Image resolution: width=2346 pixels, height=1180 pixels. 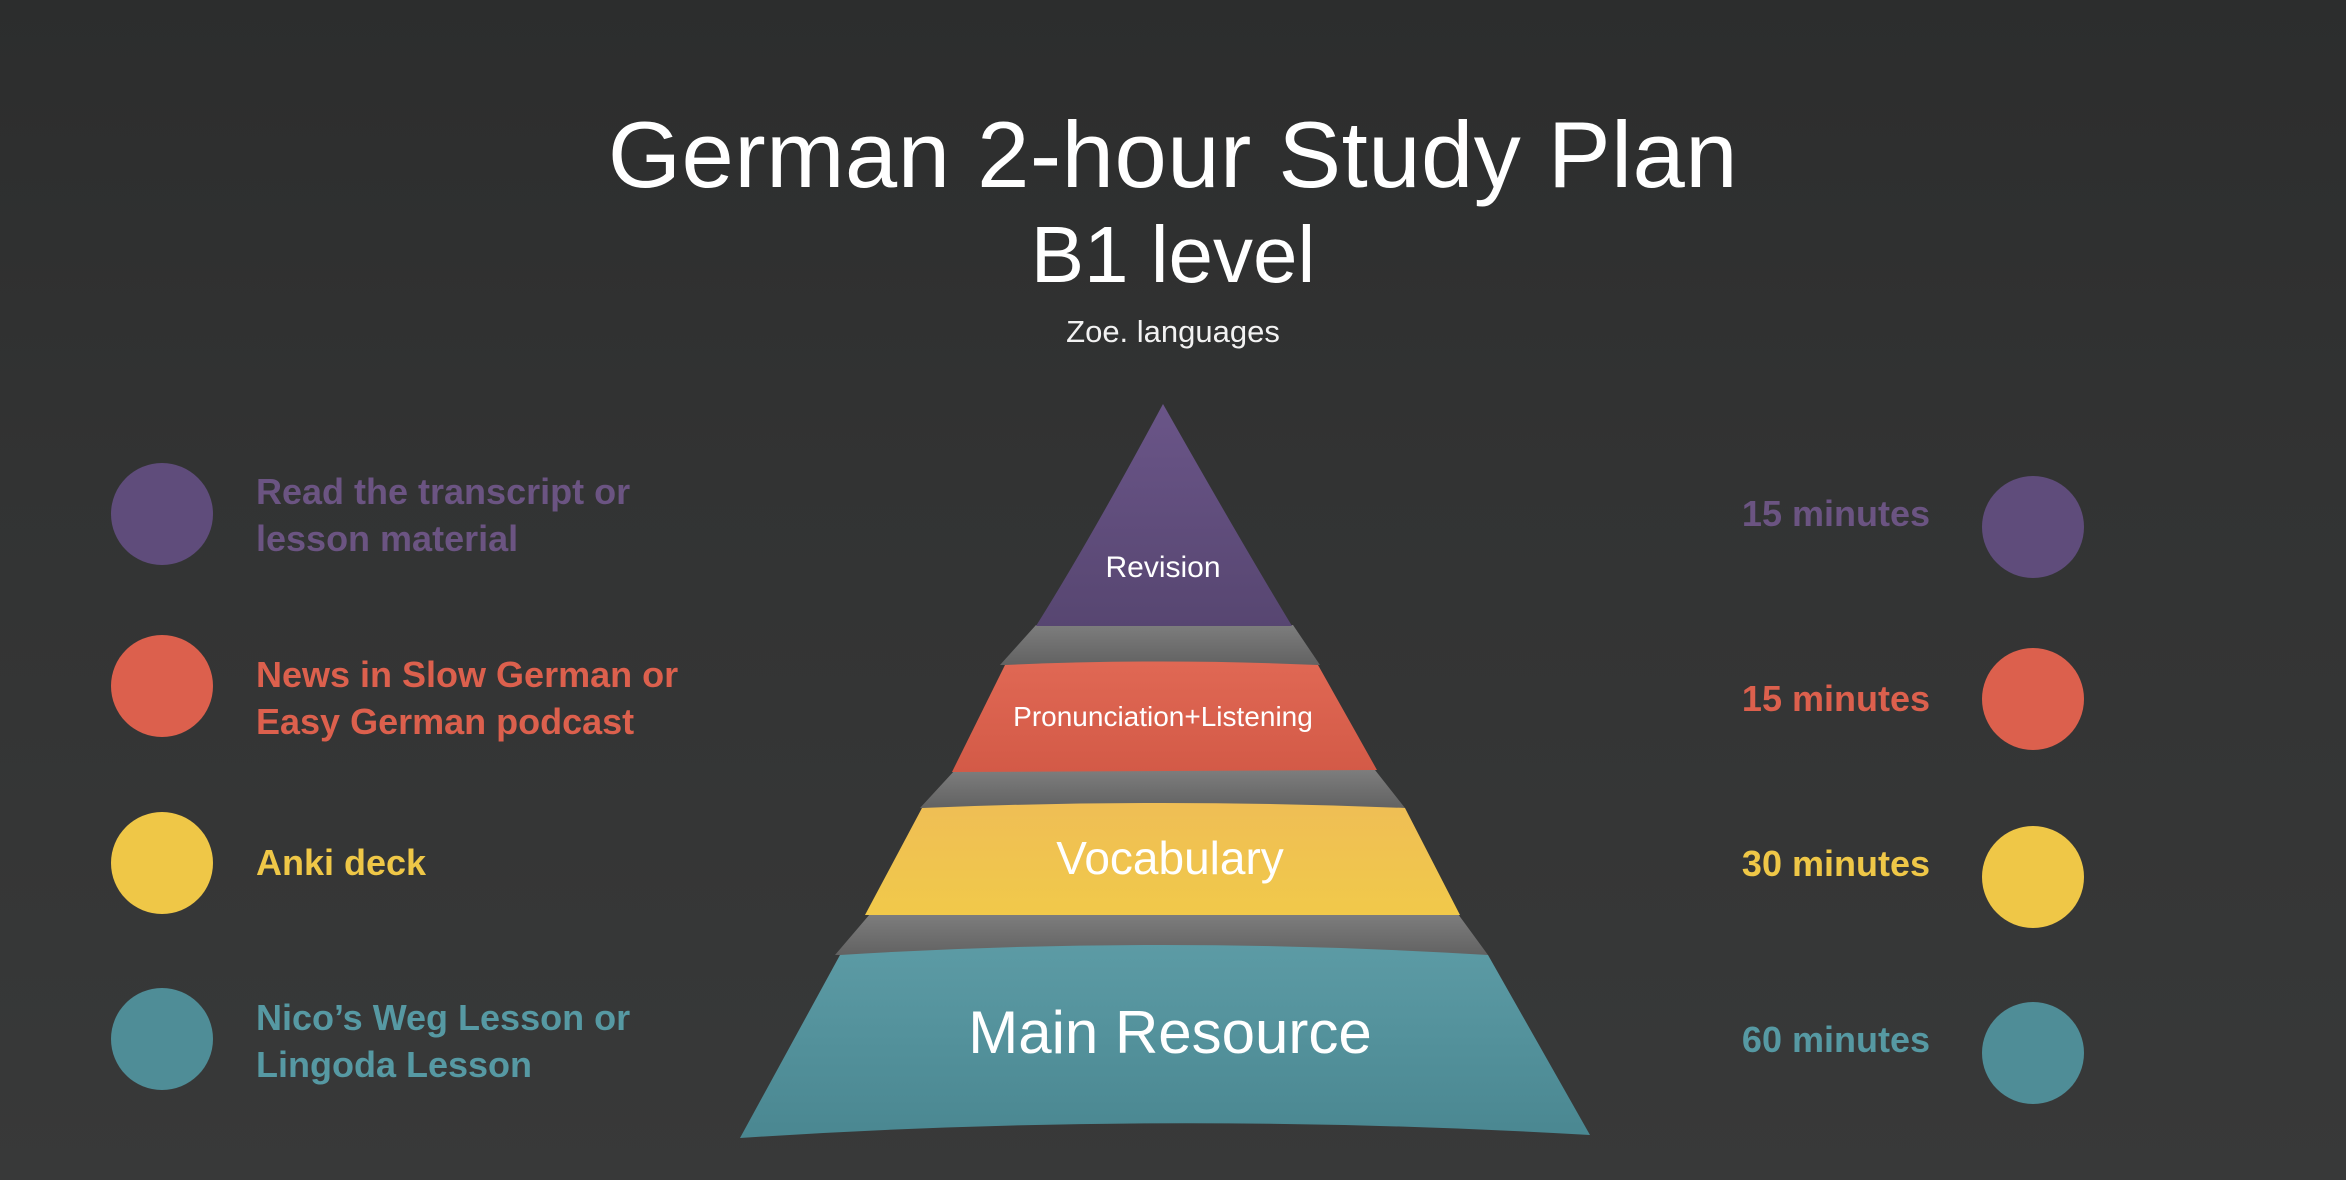 What do you see at coordinates (1173, 254) in the screenshot?
I see `slide-subtitle: B1 level` at bounding box center [1173, 254].